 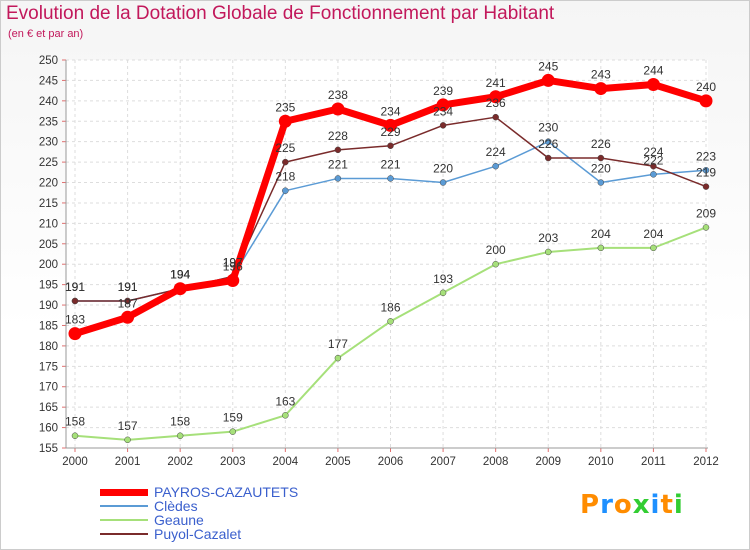 What do you see at coordinates (443, 91) in the screenshot?
I see `data-label: 239` at bounding box center [443, 91].